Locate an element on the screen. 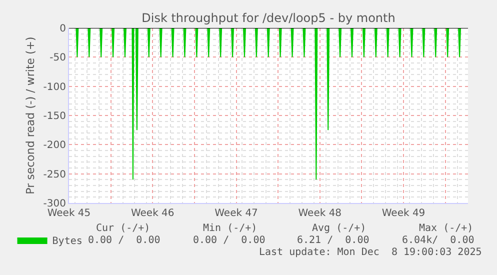 The height and width of the screenshot is (275, 497). y-tick-label: -200 is located at coordinates (54, 146).